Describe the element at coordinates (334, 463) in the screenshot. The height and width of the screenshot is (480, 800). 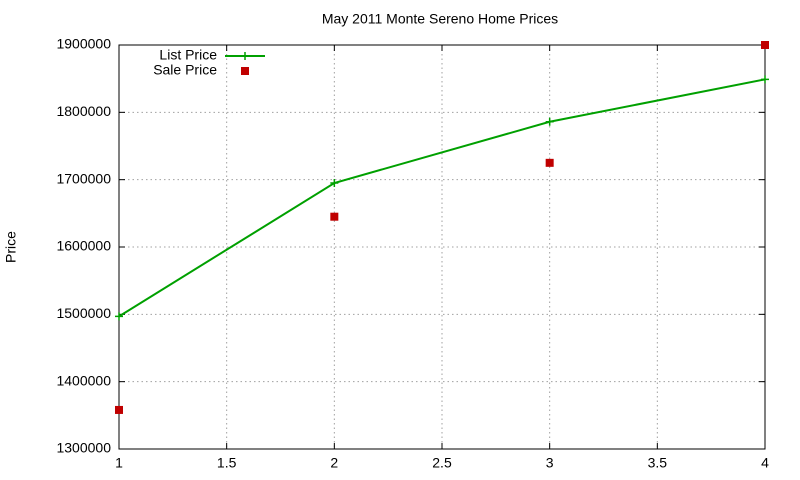
I see `x-tick-label: 2` at that location.